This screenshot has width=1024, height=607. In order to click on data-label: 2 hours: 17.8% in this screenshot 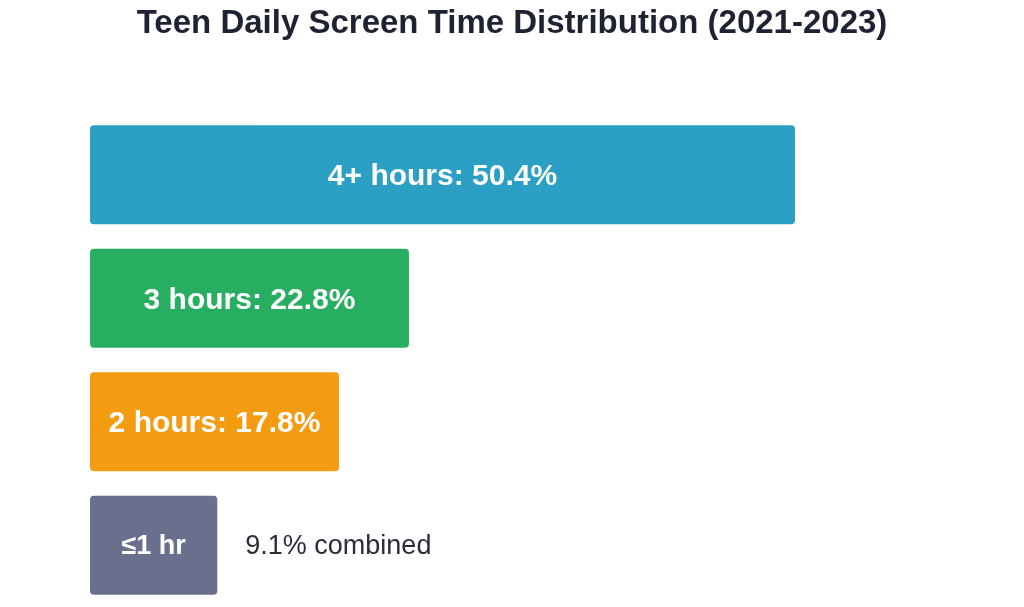, I will do `click(214, 422)`.